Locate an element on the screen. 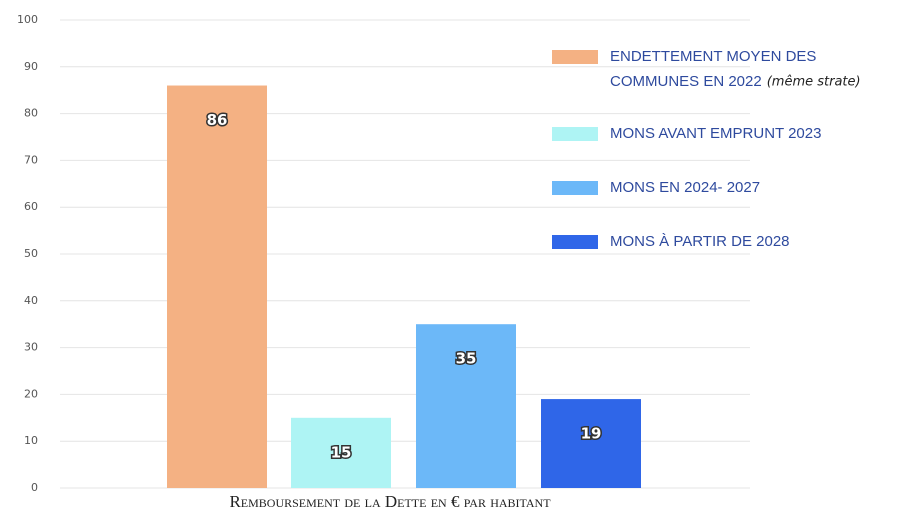  y-tick-label: 90 is located at coordinates (31, 66).